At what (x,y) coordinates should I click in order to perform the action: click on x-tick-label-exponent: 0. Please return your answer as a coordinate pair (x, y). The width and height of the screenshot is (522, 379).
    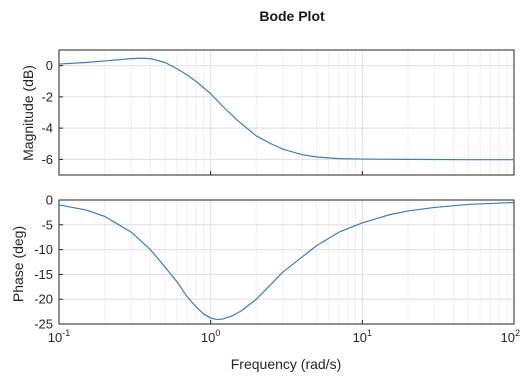
    Looking at the image, I should click on (217, 333).